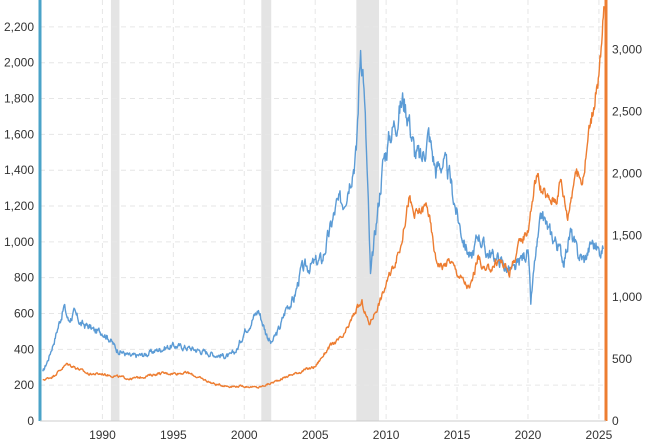 This screenshot has width=650, height=443. I want to click on right-tick-label: 0, so click(615, 421).